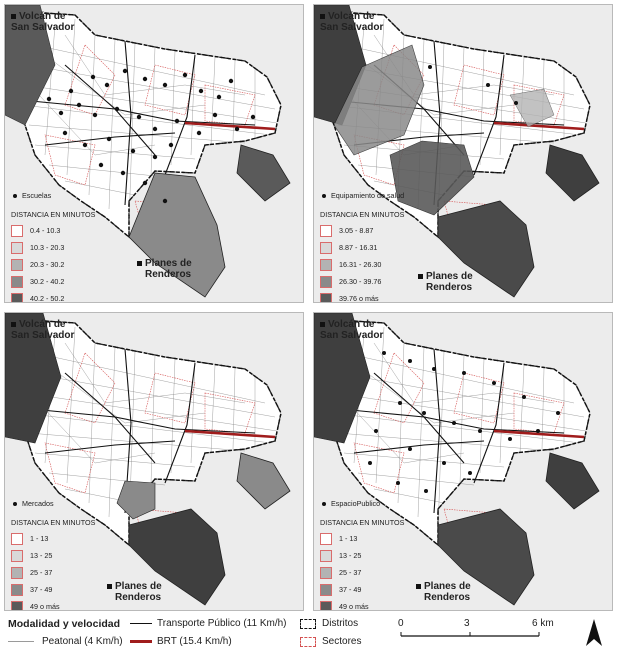 The height and width of the screenshot is (654, 618). I want to click on legend-peatonal: Peatonal (4 Km/h), so click(65, 641).